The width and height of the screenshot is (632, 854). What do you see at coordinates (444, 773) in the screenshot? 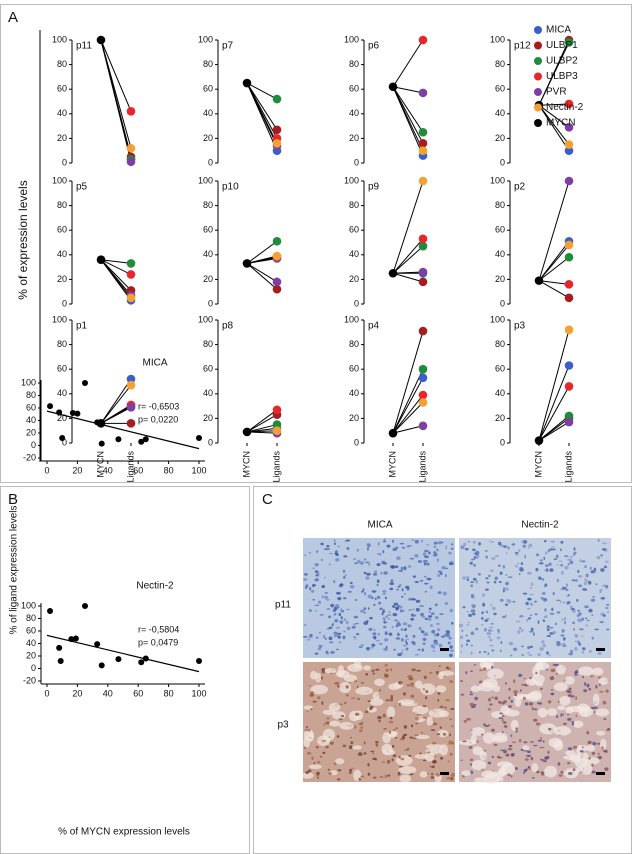
I see `scale-bar` at bounding box center [444, 773].